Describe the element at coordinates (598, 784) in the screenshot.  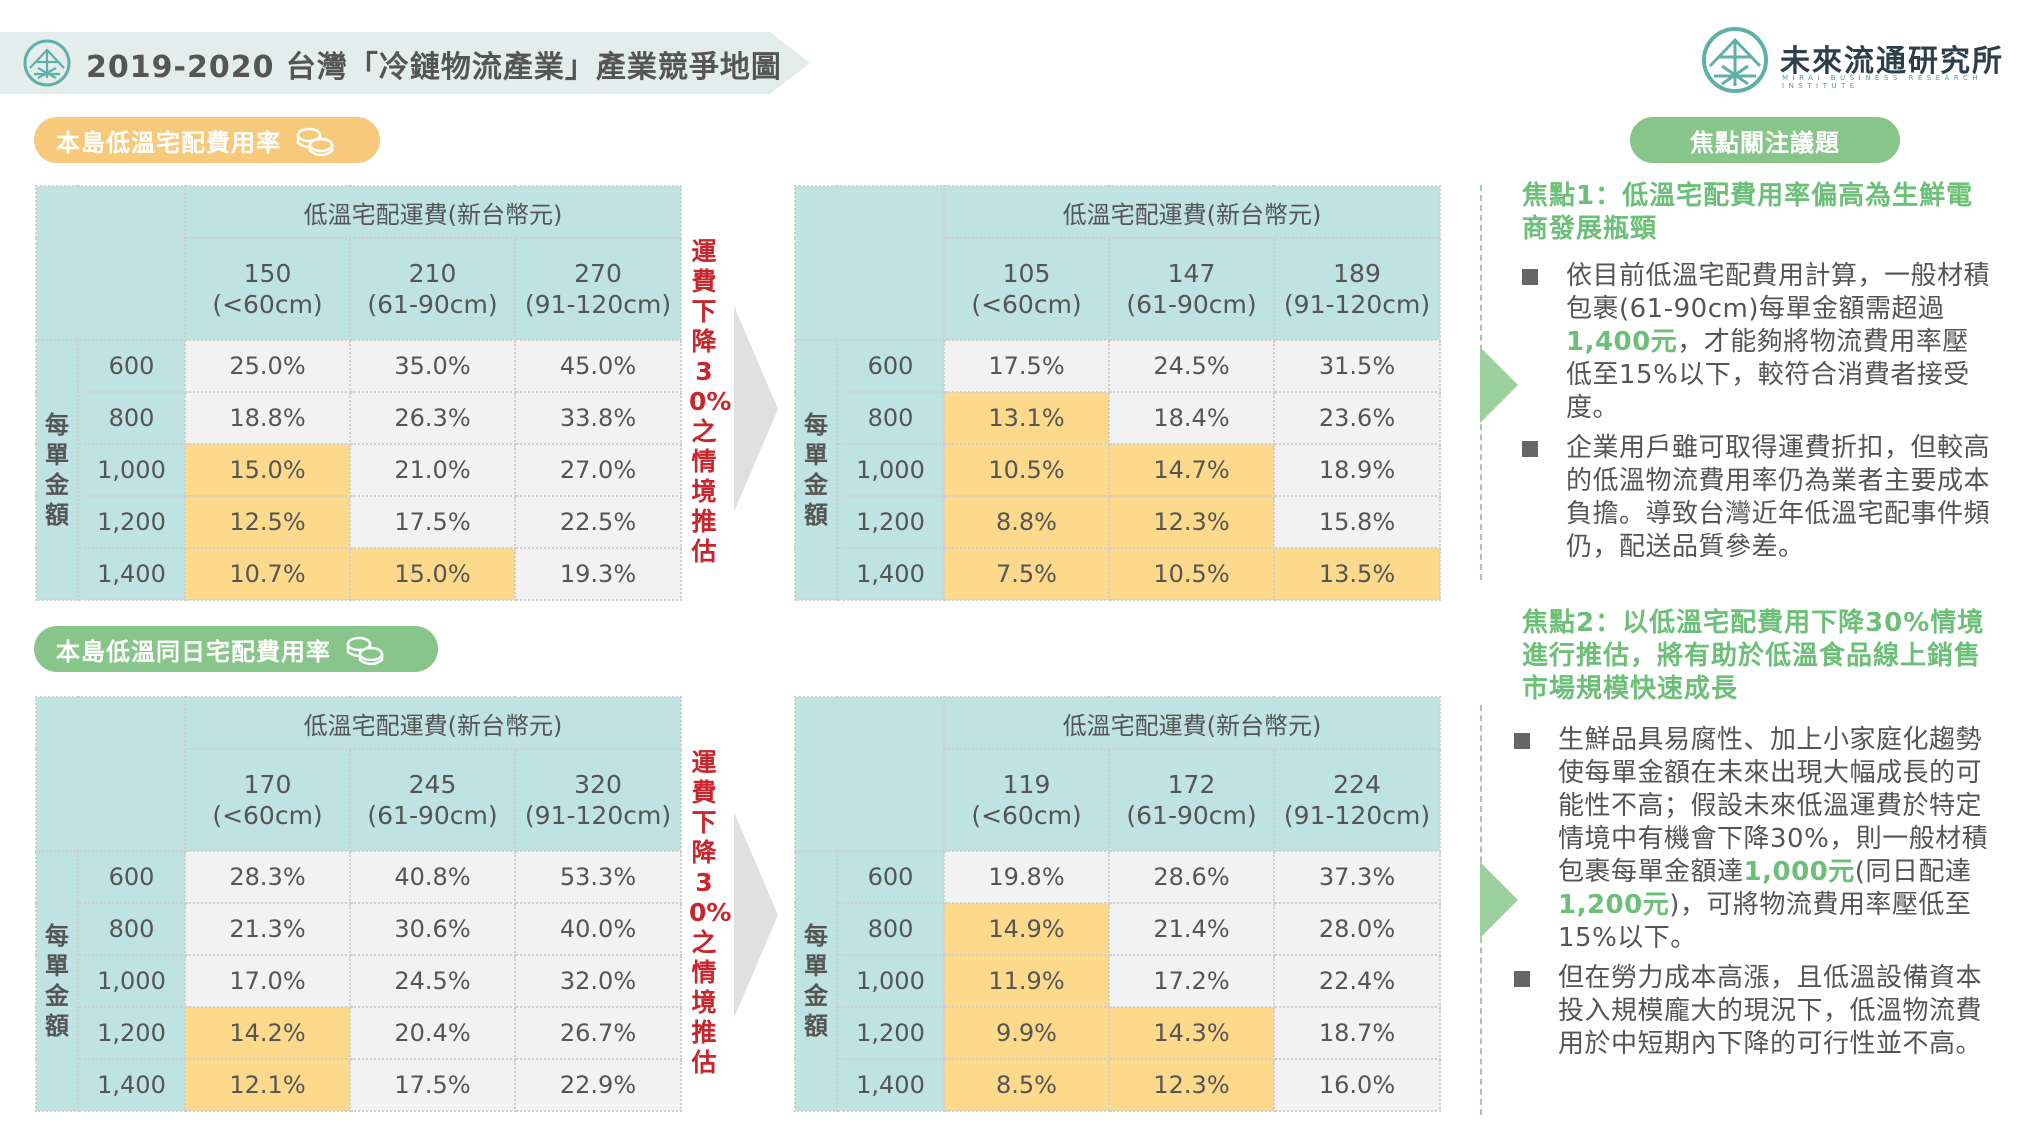
I see `col-price: 320` at that location.